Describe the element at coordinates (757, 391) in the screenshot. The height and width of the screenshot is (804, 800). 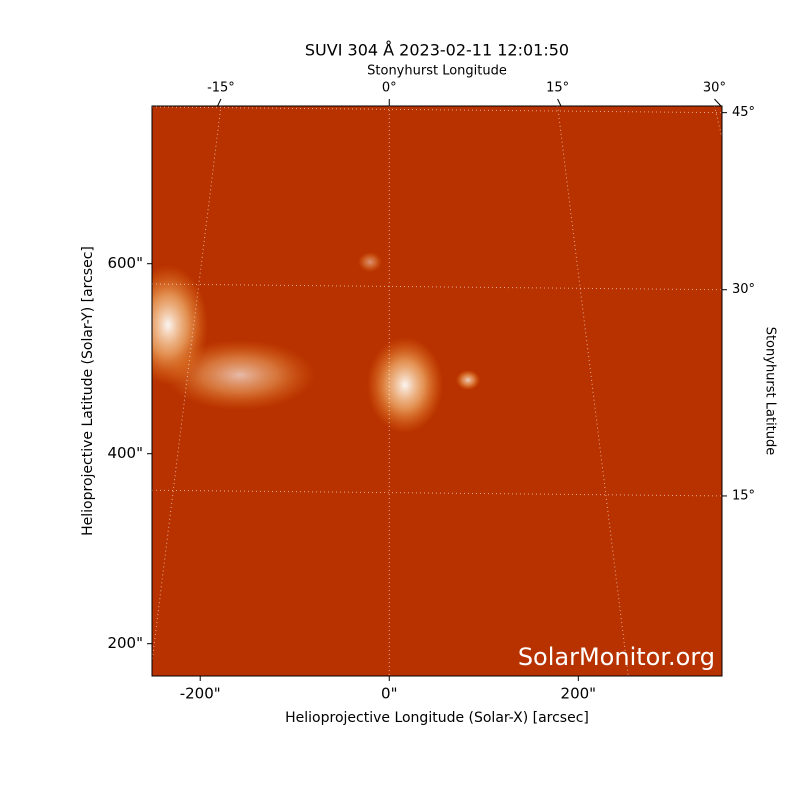
I see `grid-line` at that location.